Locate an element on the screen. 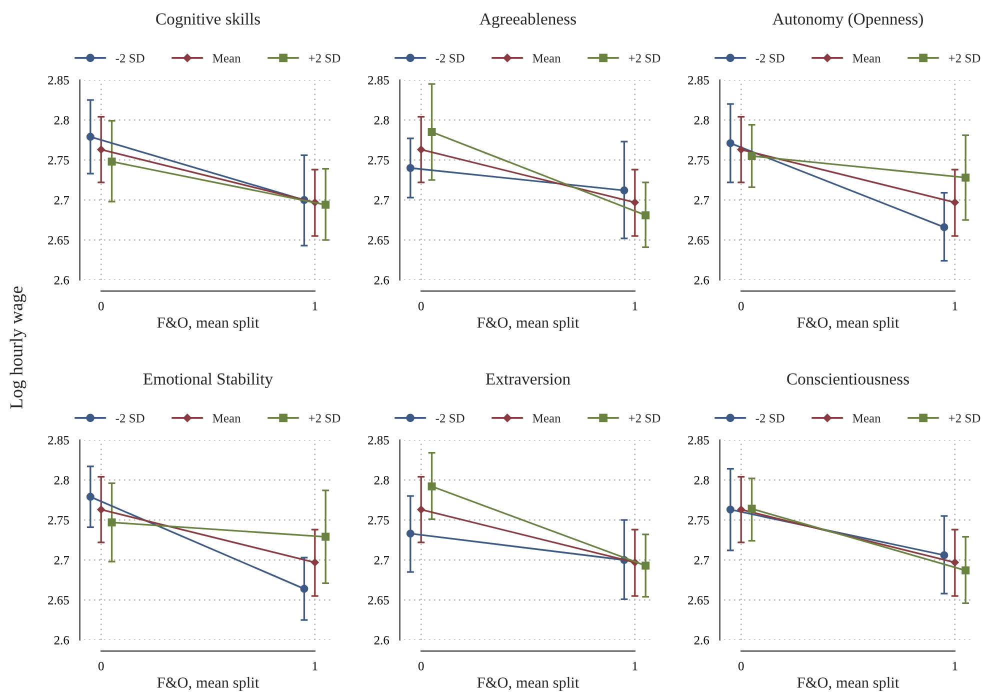 The height and width of the screenshot is (695, 983). chart-title: Conscientiousness is located at coordinates (848, 379).